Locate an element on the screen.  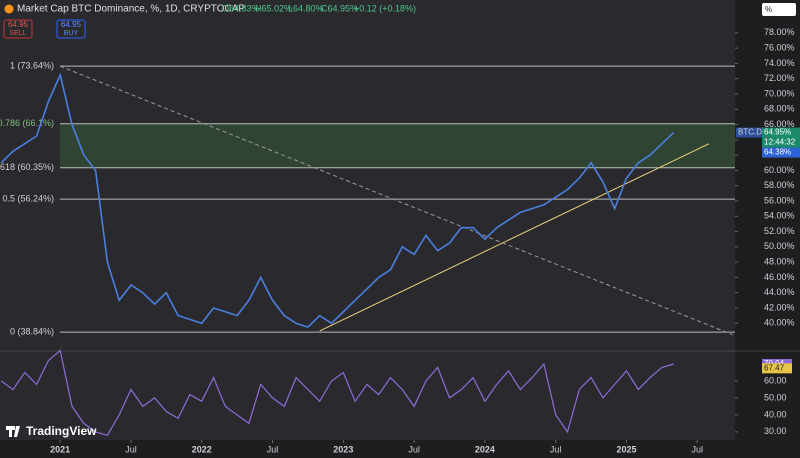
price-badge is located at coordinates (781, 137).